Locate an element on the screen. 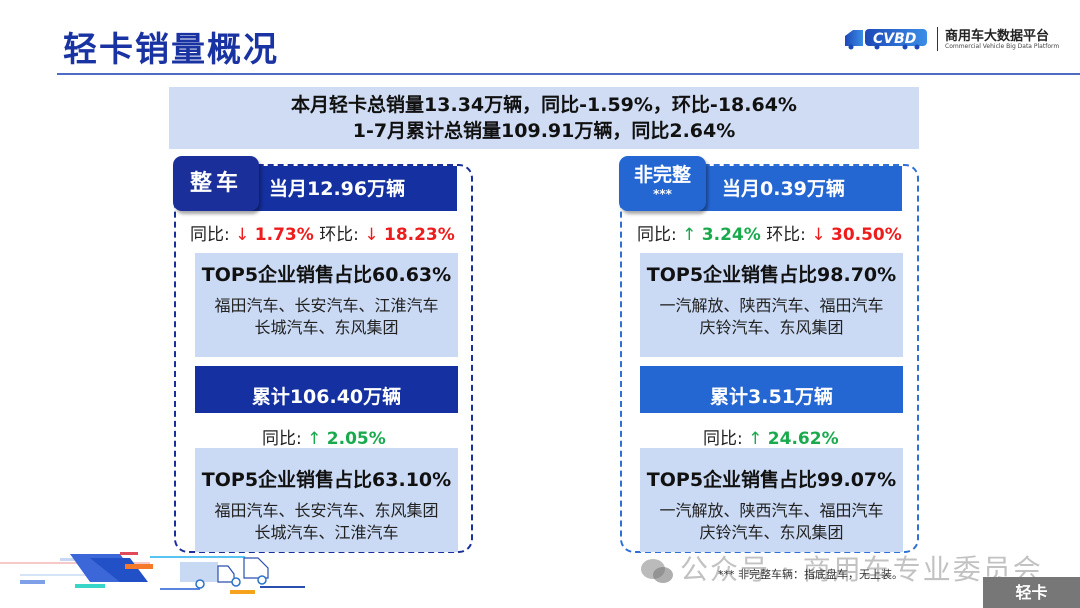  wechat-watermark: 公众号 · 商用车专业委员会 is located at coordinates (841, 568).